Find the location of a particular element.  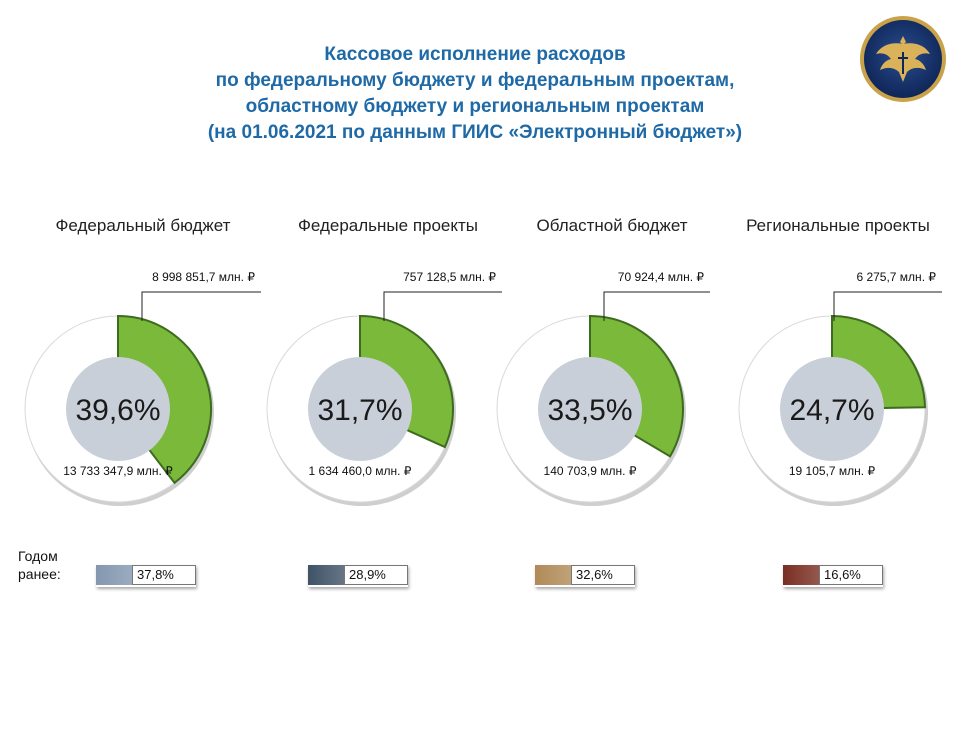

previous-year-box: 28,9% is located at coordinates (358, 576).